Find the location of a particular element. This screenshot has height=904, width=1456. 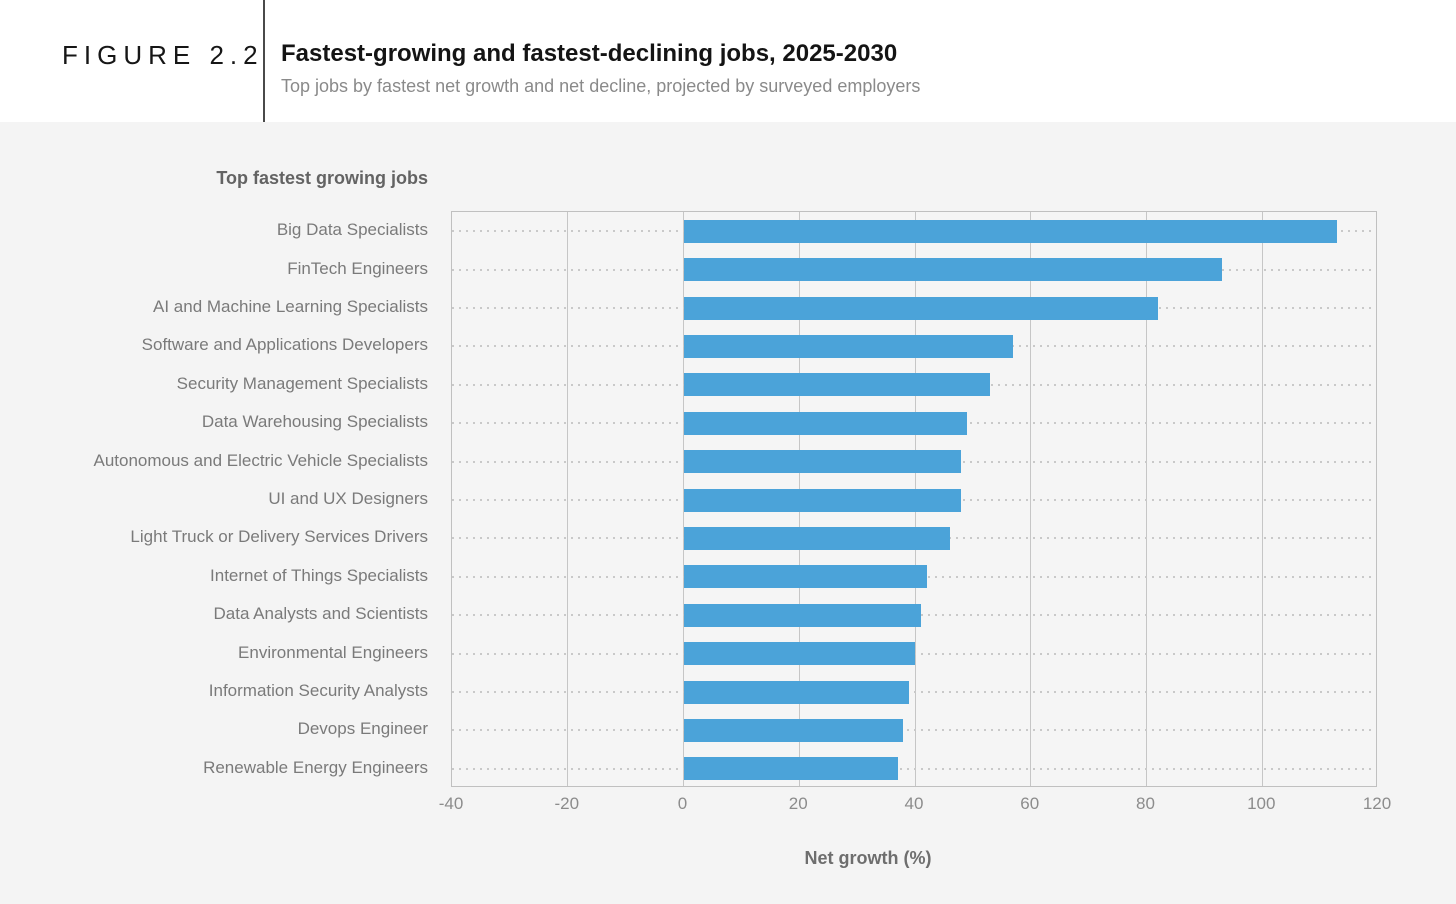

category-label: Software and Applications Developers is located at coordinates (284, 345).